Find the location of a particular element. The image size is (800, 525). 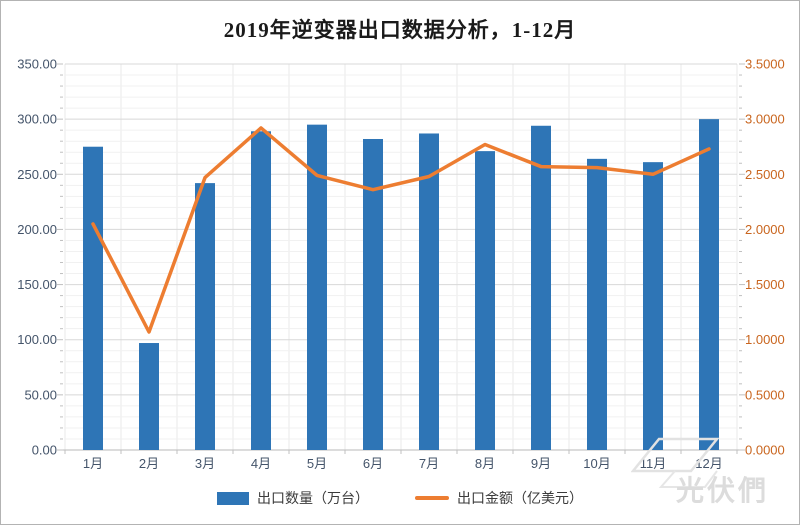

bar-10月 is located at coordinates (597, 304).